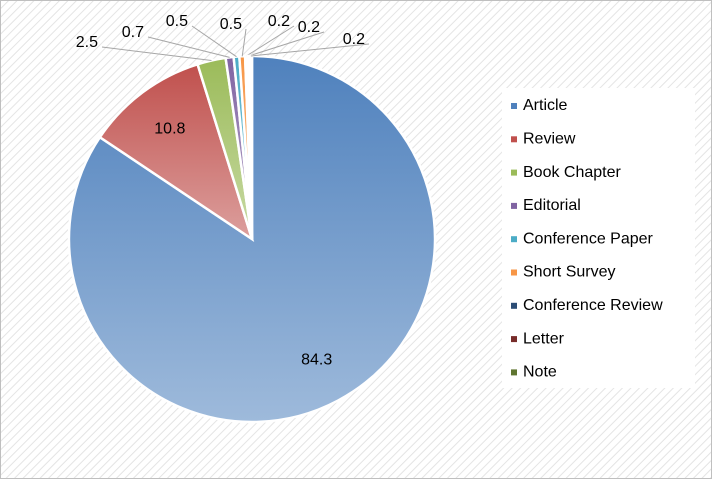  What do you see at coordinates (316, 359) in the screenshot?
I see `data-label: 84.3` at bounding box center [316, 359].